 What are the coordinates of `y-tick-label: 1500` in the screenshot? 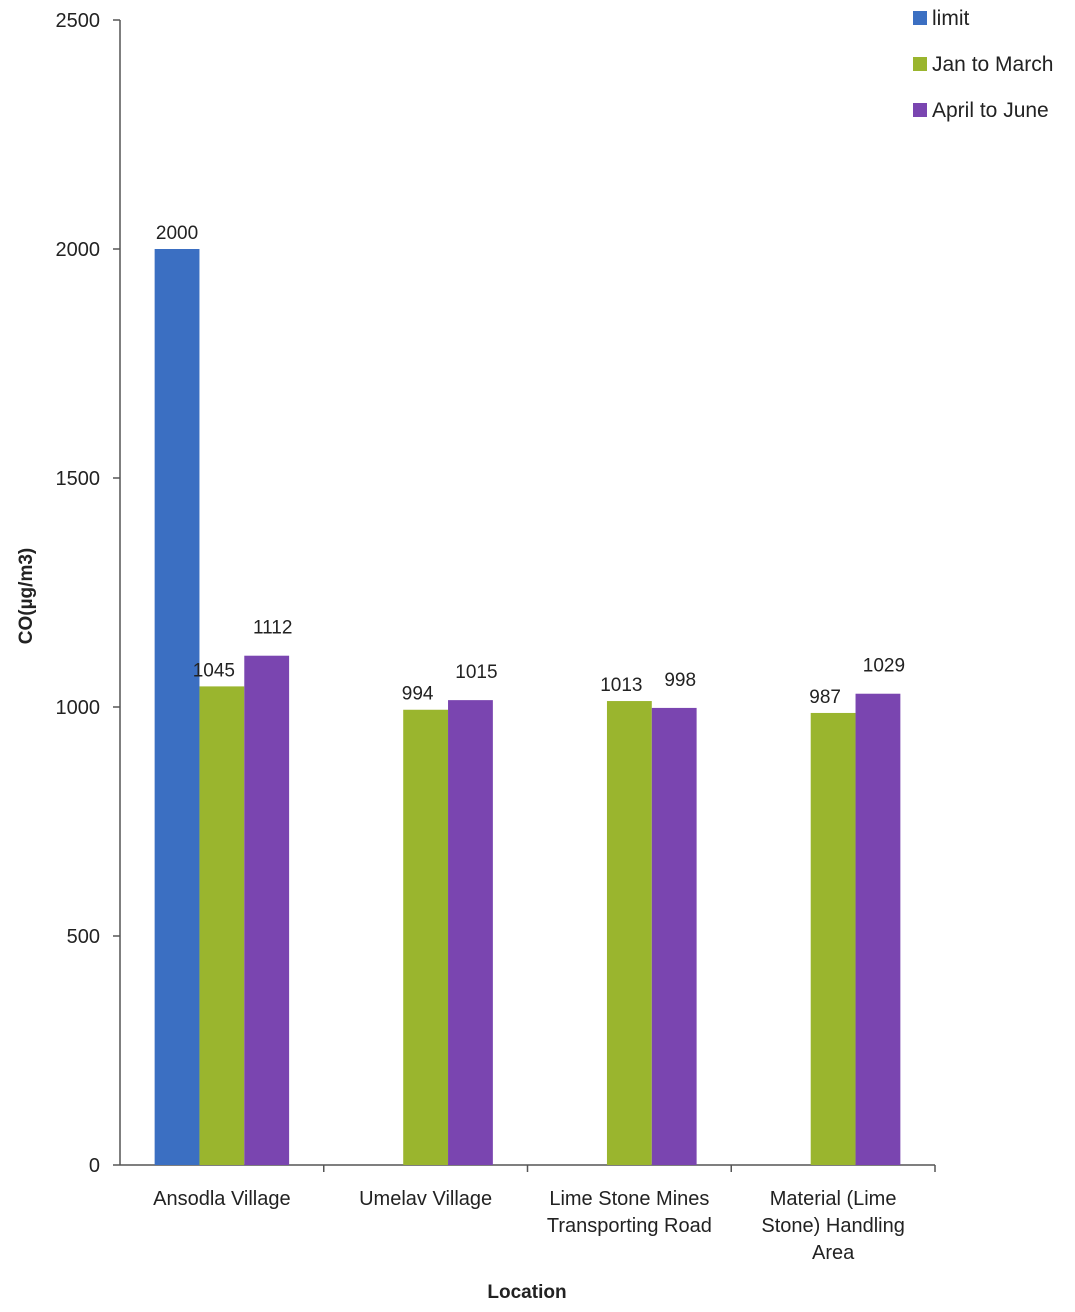 It's located at (78, 479).